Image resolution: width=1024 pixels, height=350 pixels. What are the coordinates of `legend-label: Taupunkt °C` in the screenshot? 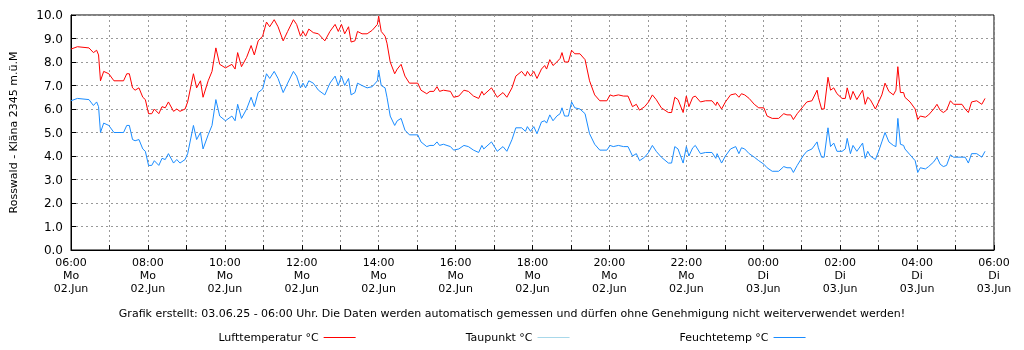 It's located at (498, 337).